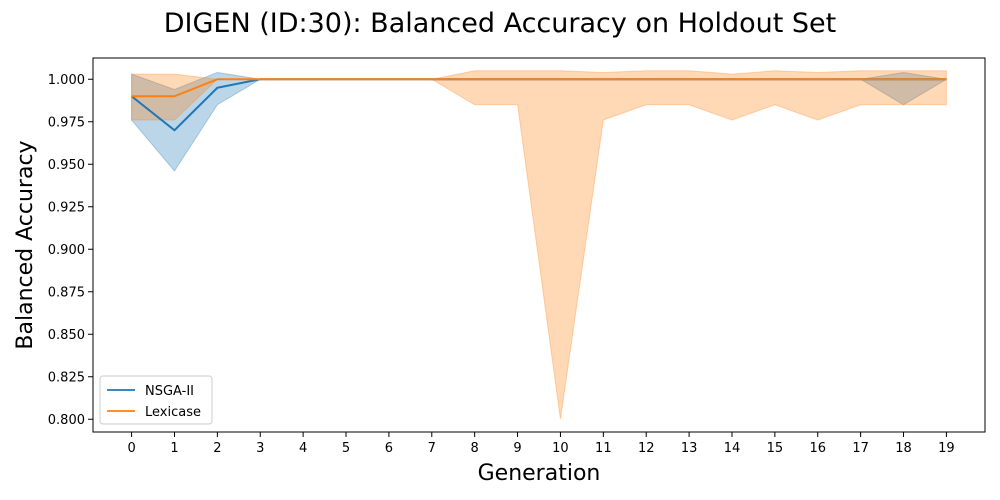  What do you see at coordinates (66, 377) in the screenshot?
I see `y-tick-label: 0.825` at bounding box center [66, 377].